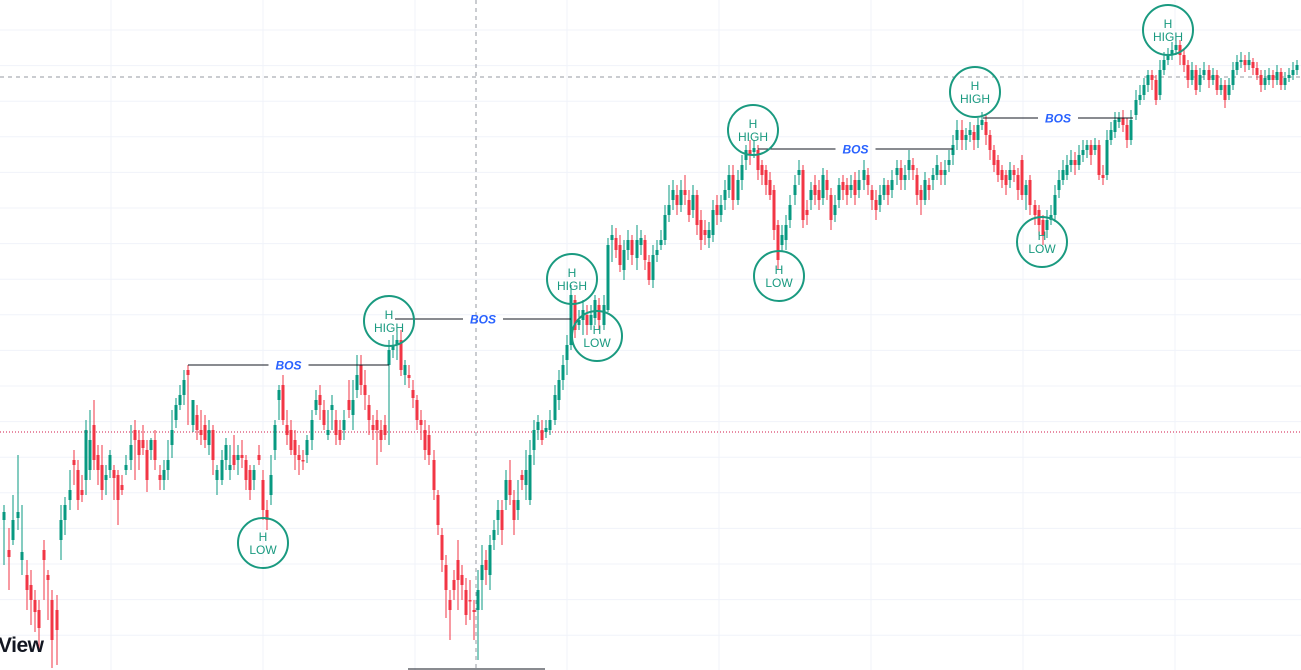  I want to click on tradingview-watermark: View, so click(22, 645).